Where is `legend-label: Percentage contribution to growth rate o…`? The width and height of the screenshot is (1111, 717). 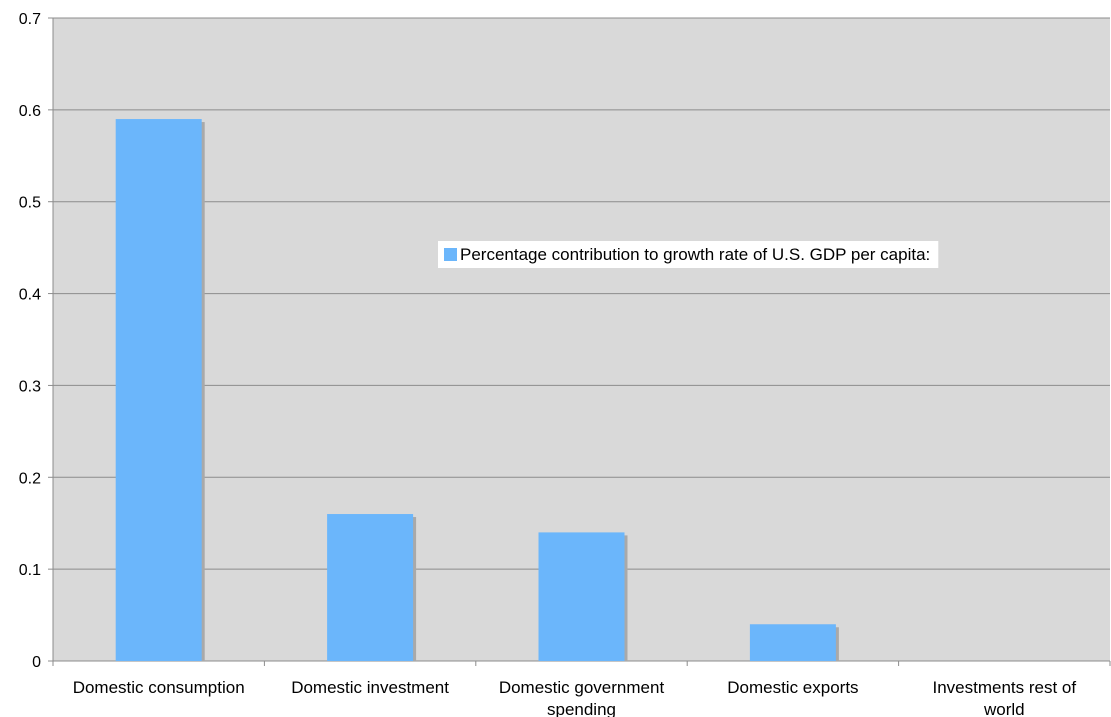 legend-label: Percentage contribution to growth rate o… is located at coordinates (695, 254).